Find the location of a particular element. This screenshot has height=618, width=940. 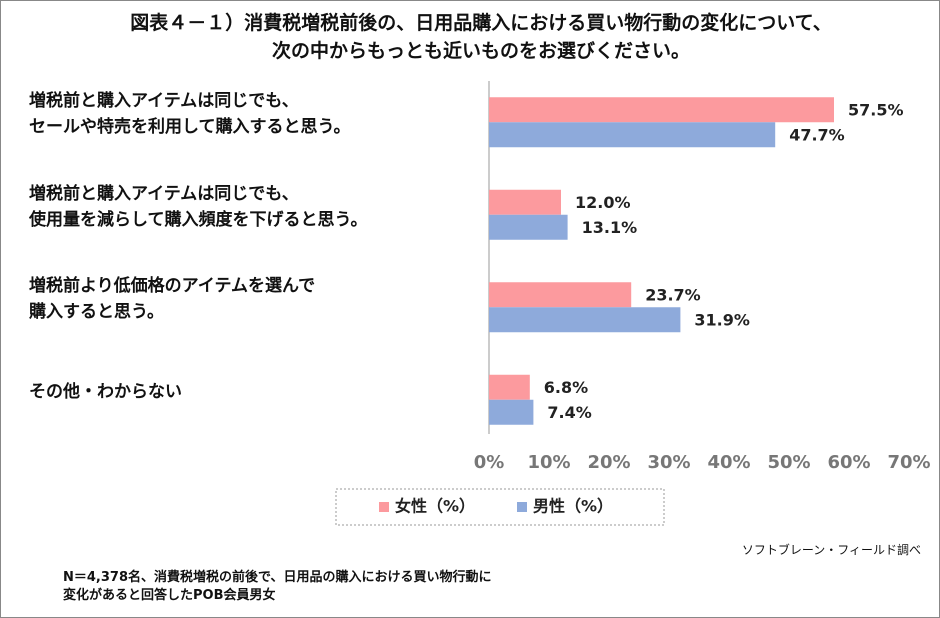

category-label: その他・わからない is located at coordinates (105, 391).